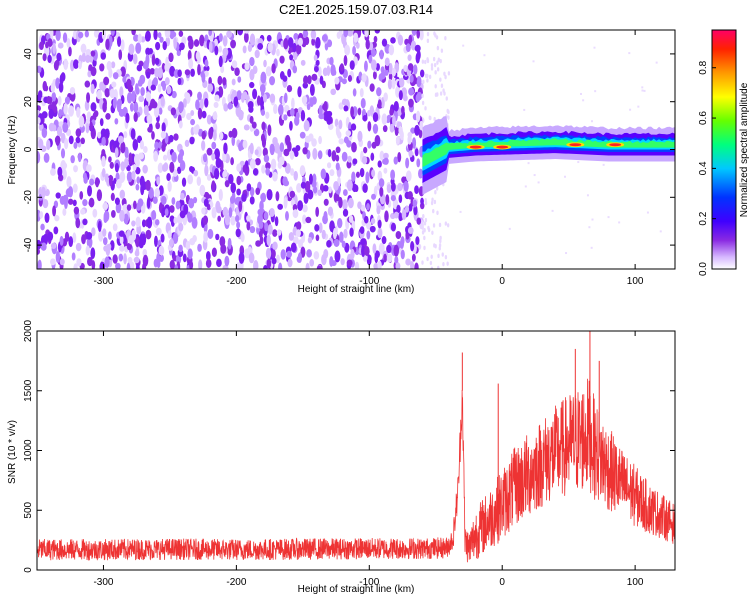 This screenshot has height=600, width=750. I want to click on spectrogram-y-label: Frequency (Hz), so click(12, 150).